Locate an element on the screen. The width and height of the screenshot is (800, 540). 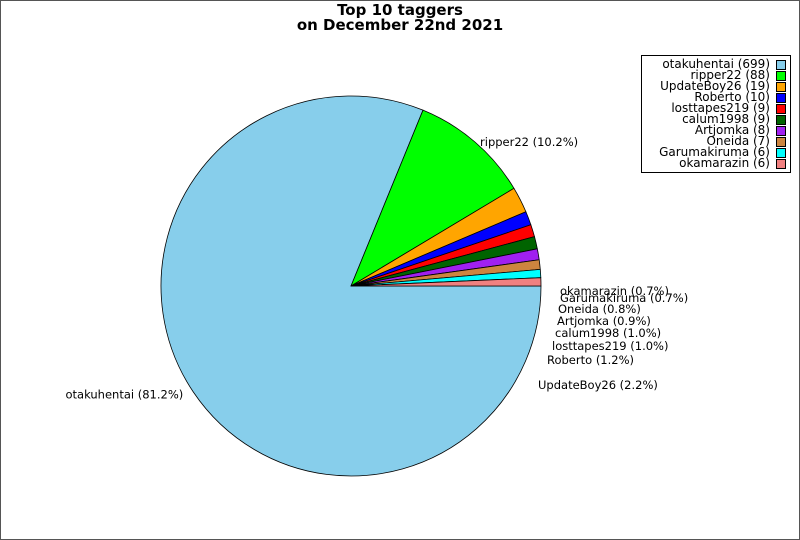
legend-label: Roberto (10) is located at coordinates (732, 97).